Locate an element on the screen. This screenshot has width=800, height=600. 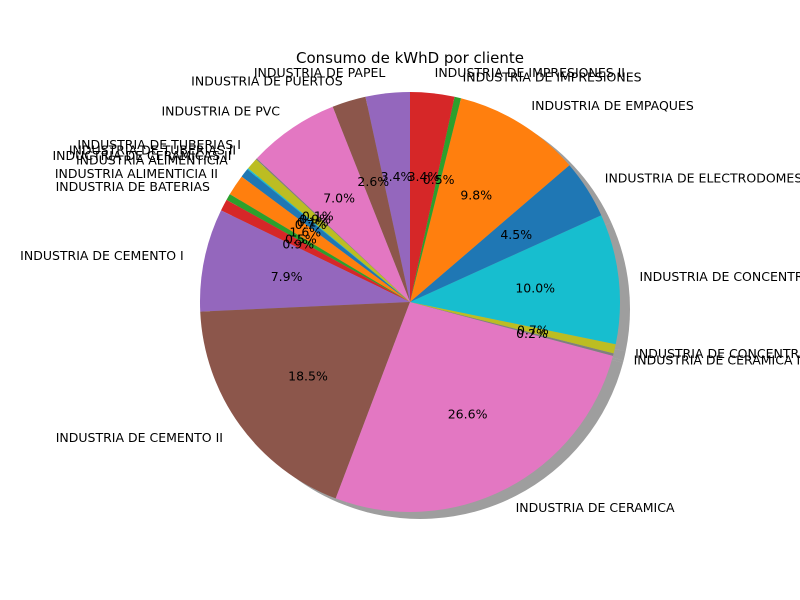
pct-industria-de-concentrados-ii: 10.0% is located at coordinates (535, 287).